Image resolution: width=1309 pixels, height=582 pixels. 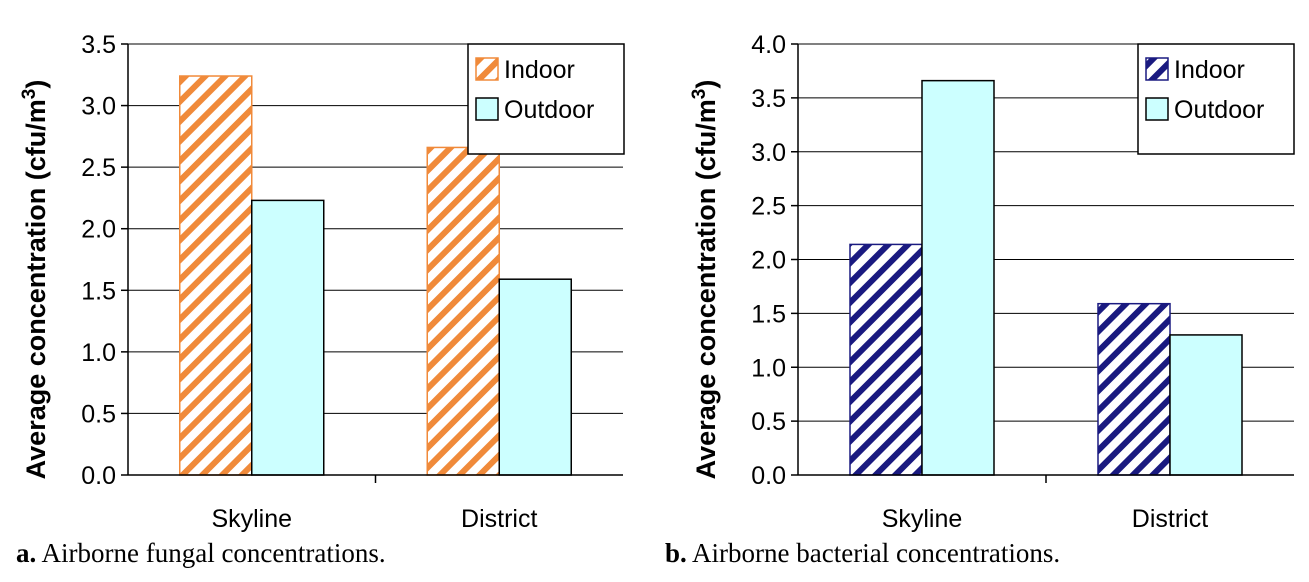 What do you see at coordinates (699, 94) in the screenshot?
I see `bacterial-y-axis-label-superscript: 3` at bounding box center [699, 94].